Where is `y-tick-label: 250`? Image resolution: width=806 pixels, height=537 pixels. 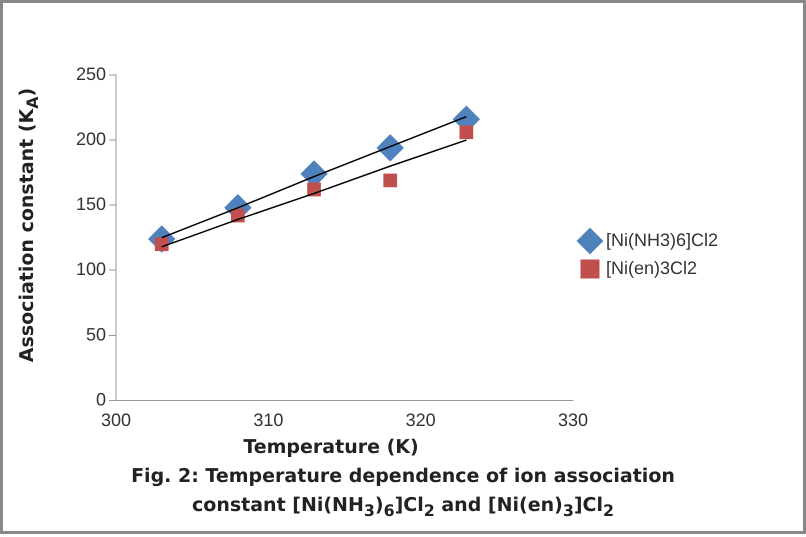 y-tick-label: 250 is located at coordinates (91, 74).